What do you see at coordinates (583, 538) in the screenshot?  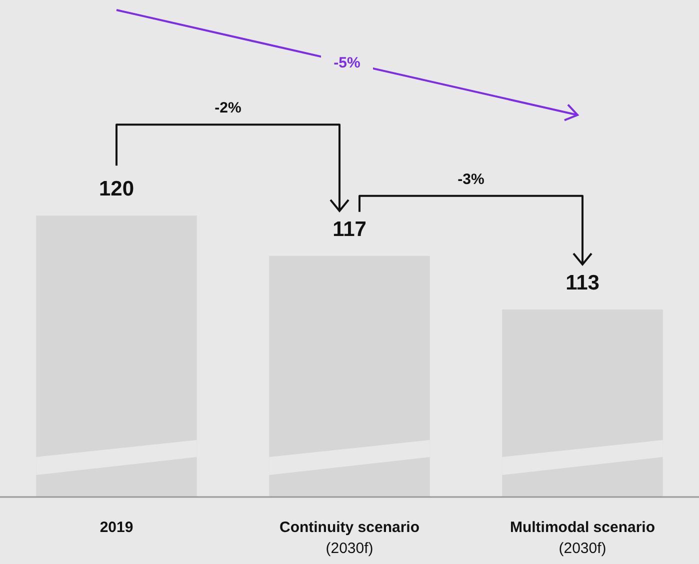 I see `x-tick-label: Multimodal scenario (2030f)` at bounding box center [583, 538].